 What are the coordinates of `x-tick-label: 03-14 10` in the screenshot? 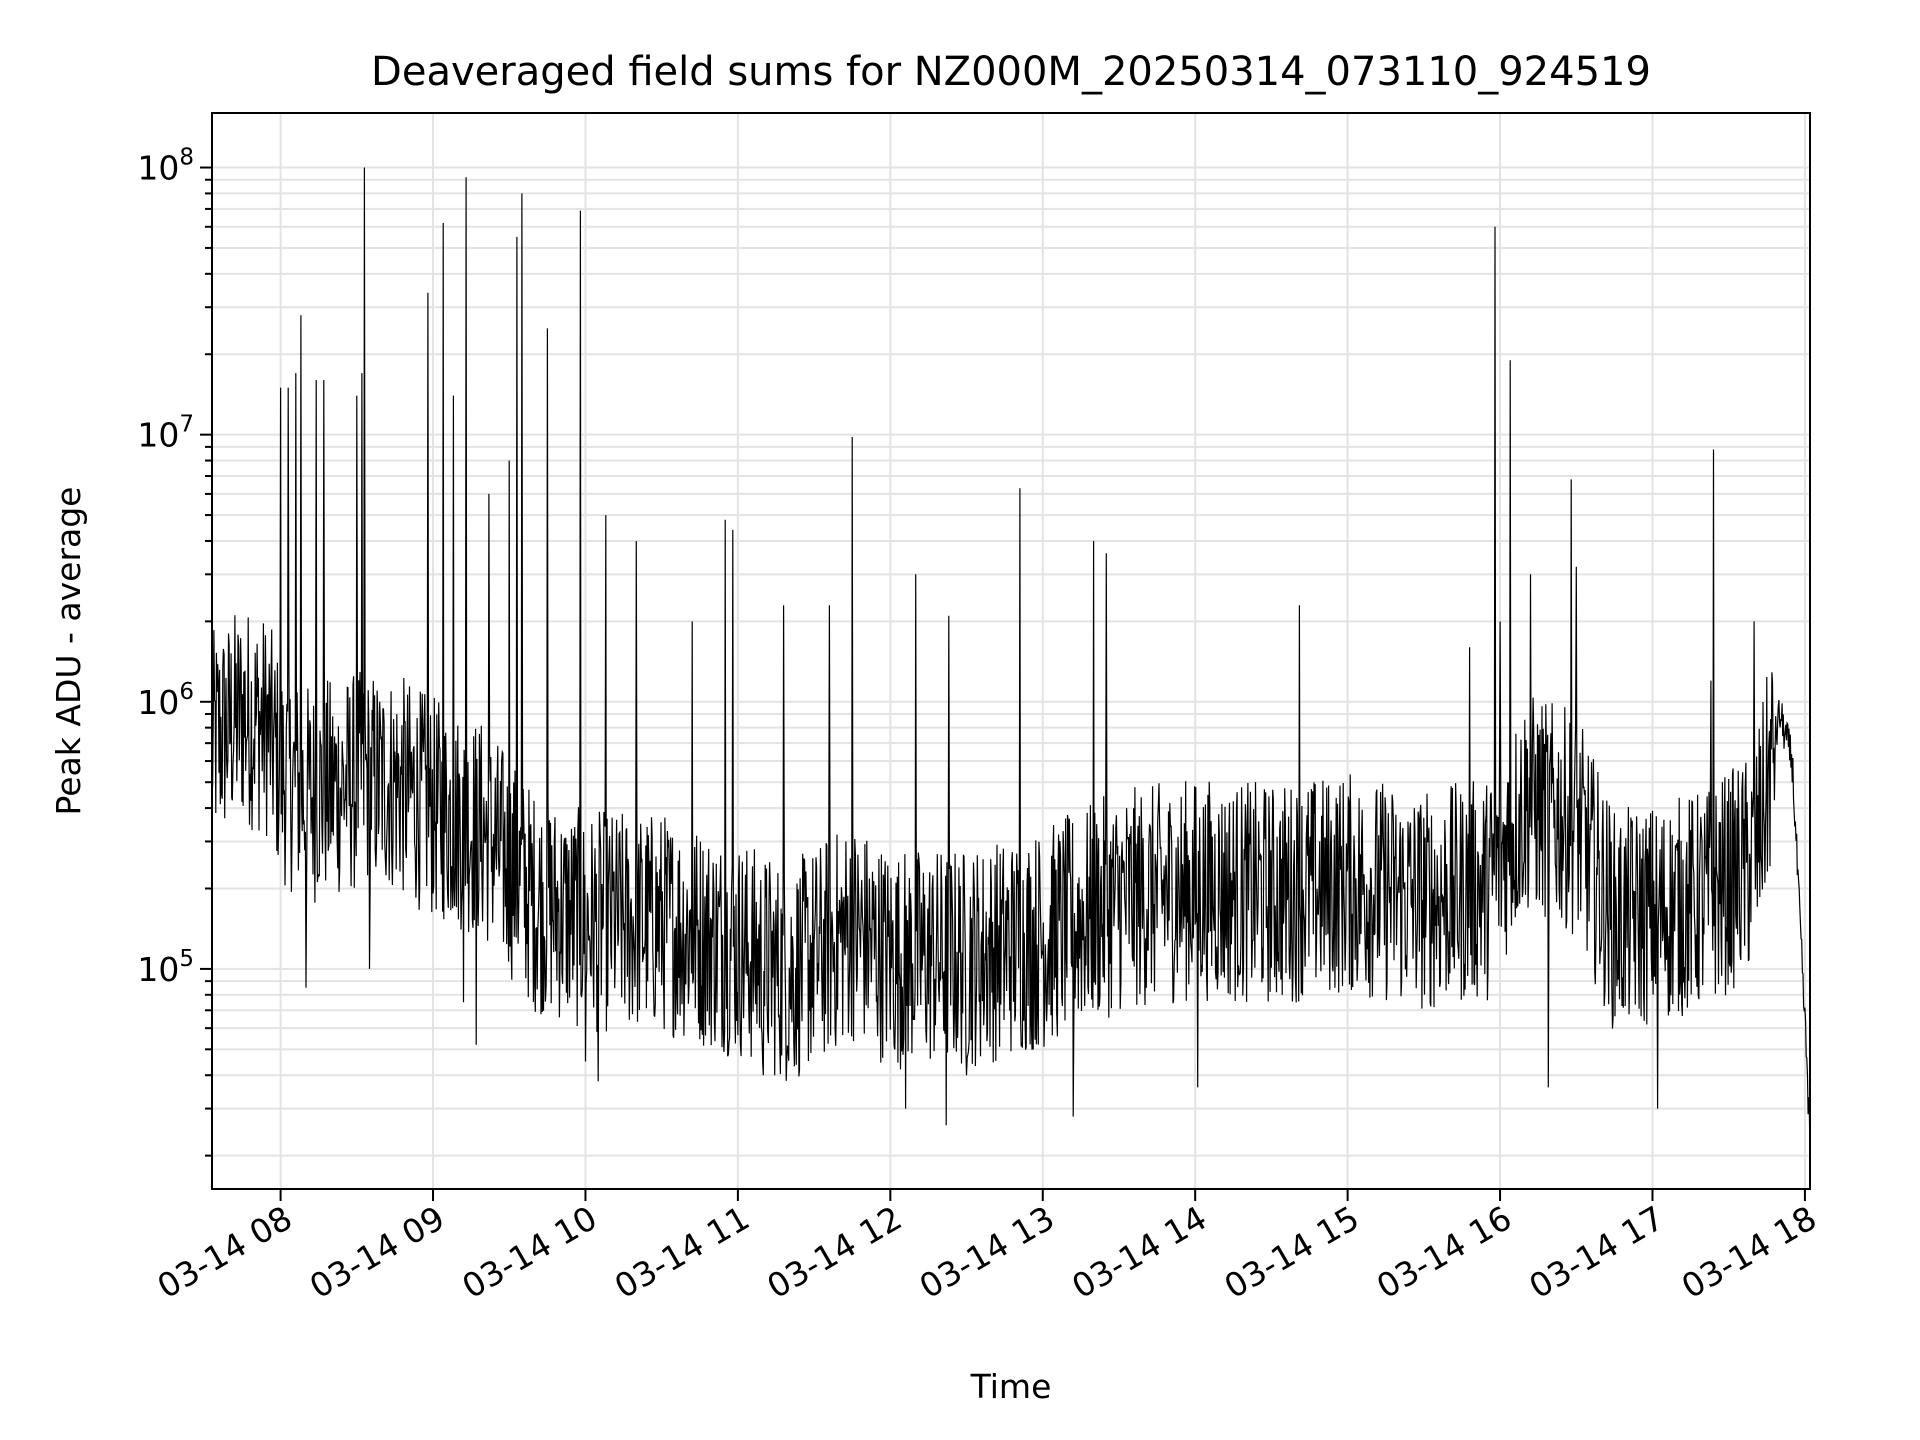 It's located at (529, 1252).